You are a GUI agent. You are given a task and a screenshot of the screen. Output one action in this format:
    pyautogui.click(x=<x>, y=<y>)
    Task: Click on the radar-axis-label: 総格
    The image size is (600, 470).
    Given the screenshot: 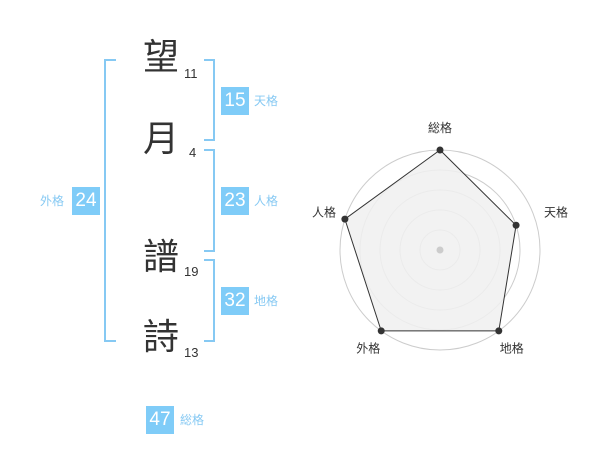 What is the action you would take?
    pyautogui.click(x=440, y=127)
    